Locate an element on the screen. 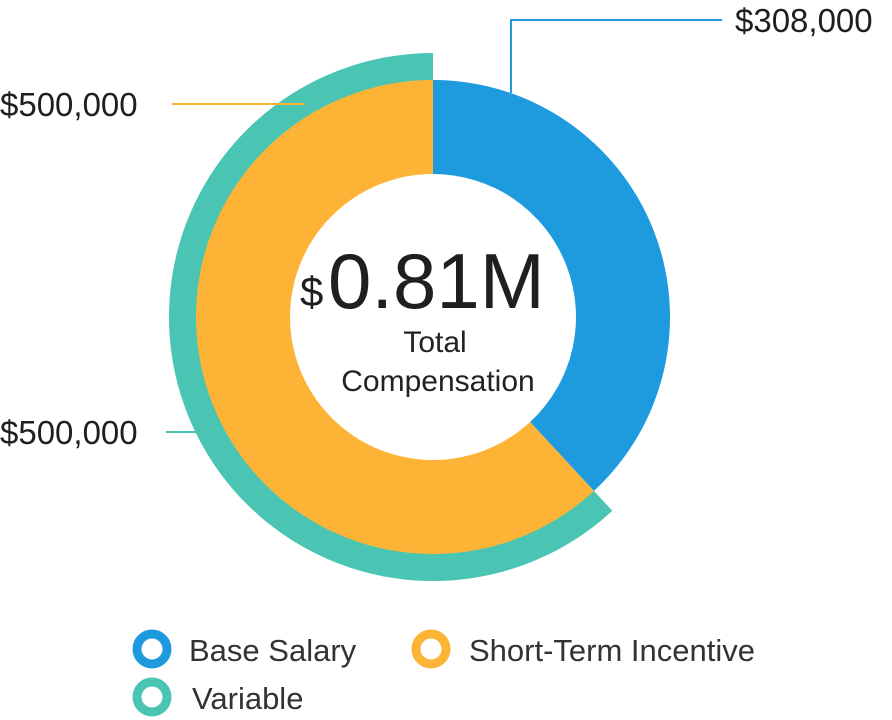 Image resolution: width=892 pixels, height=720 pixels. legend-marker-base-salary is located at coordinates (152, 649).